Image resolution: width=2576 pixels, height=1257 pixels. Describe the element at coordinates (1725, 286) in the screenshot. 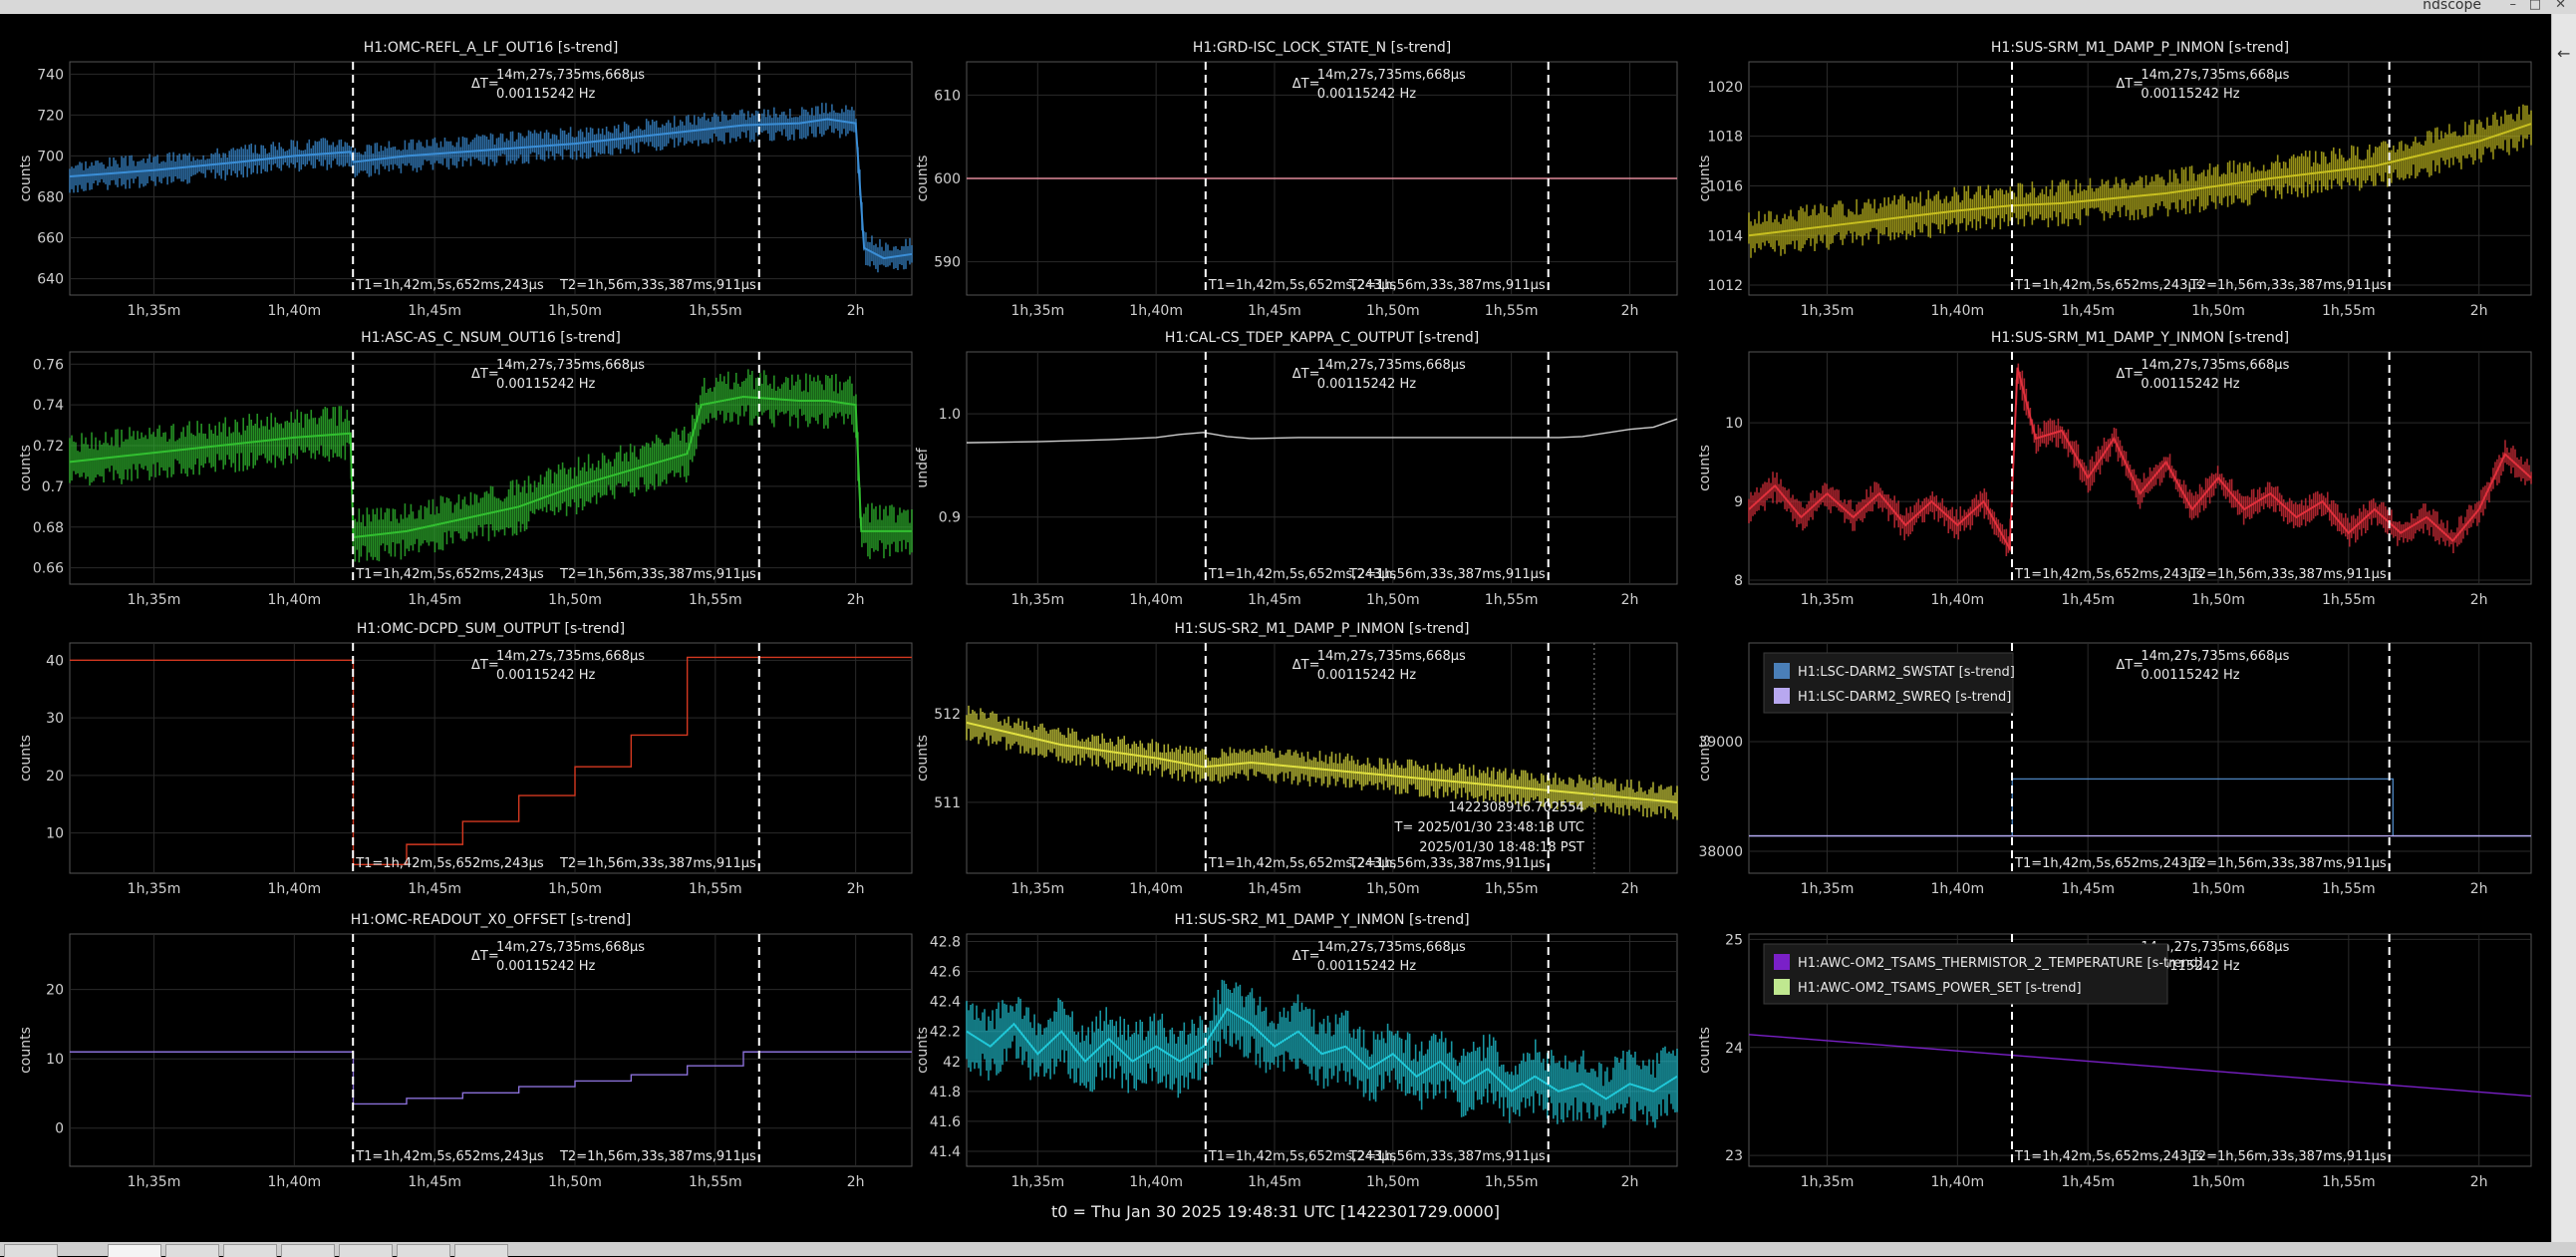

I see `y-tick-label: 1012` at that location.